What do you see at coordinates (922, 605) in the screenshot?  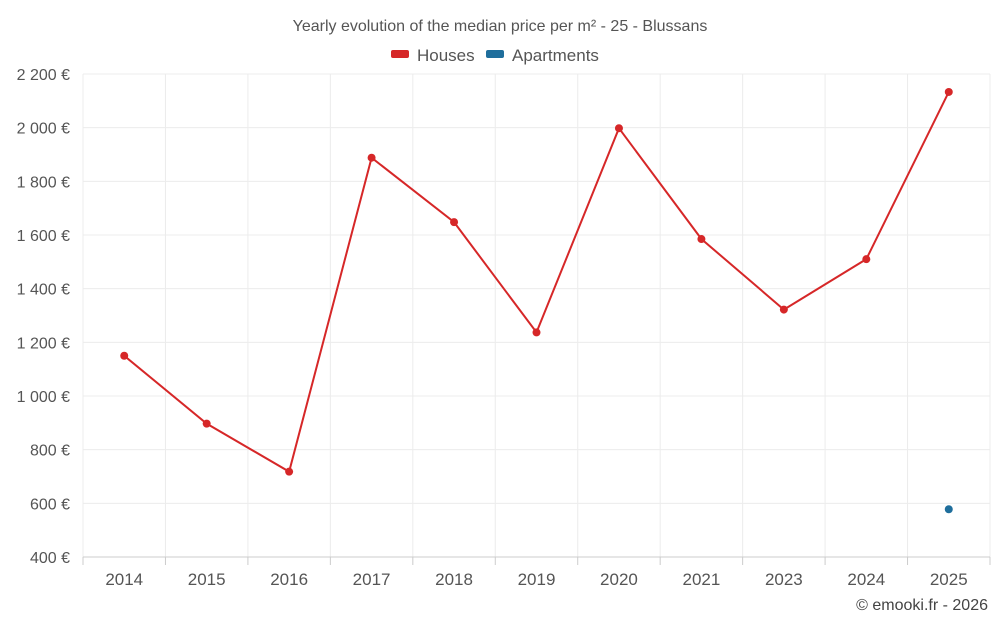 I see `credit-text: © emooki.fr - 2026` at bounding box center [922, 605].